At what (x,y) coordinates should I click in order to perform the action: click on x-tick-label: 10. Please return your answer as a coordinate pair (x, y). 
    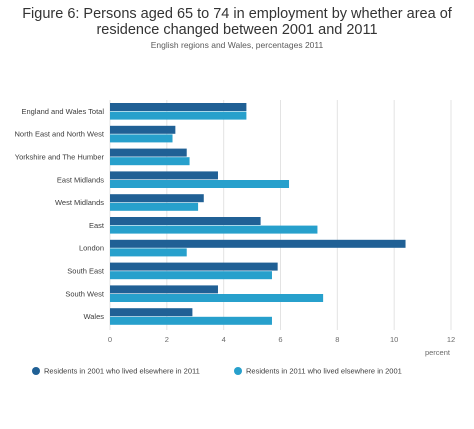
    Looking at the image, I should click on (394, 339).